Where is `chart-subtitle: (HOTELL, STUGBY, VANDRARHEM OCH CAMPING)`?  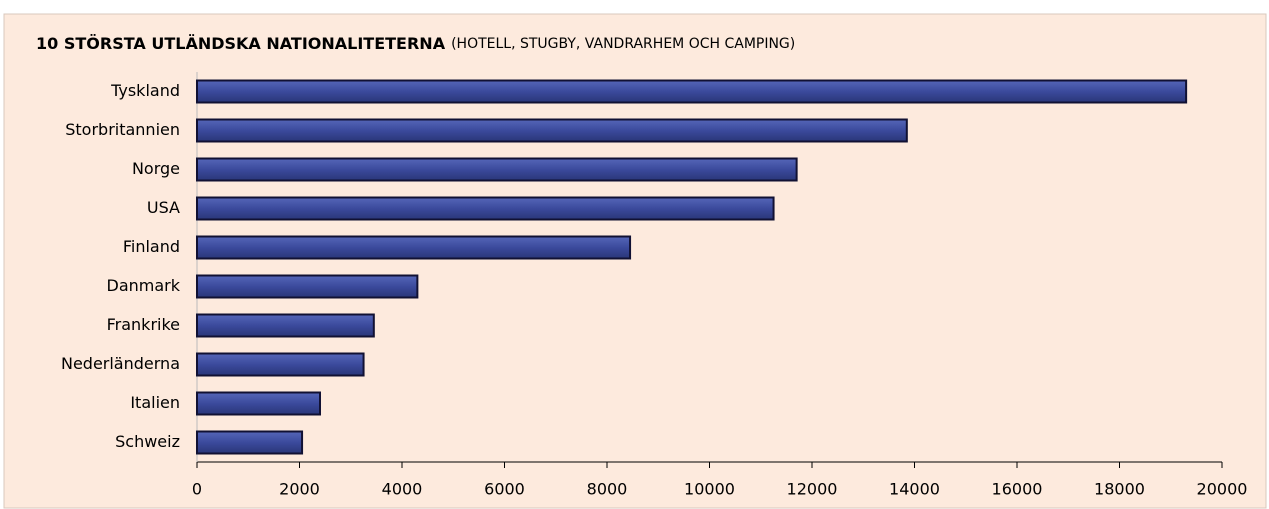
chart-subtitle: (HOTELL, STUGBY, VANDRARHEM OCH CAMPING) is located at coordinates (623, 44).